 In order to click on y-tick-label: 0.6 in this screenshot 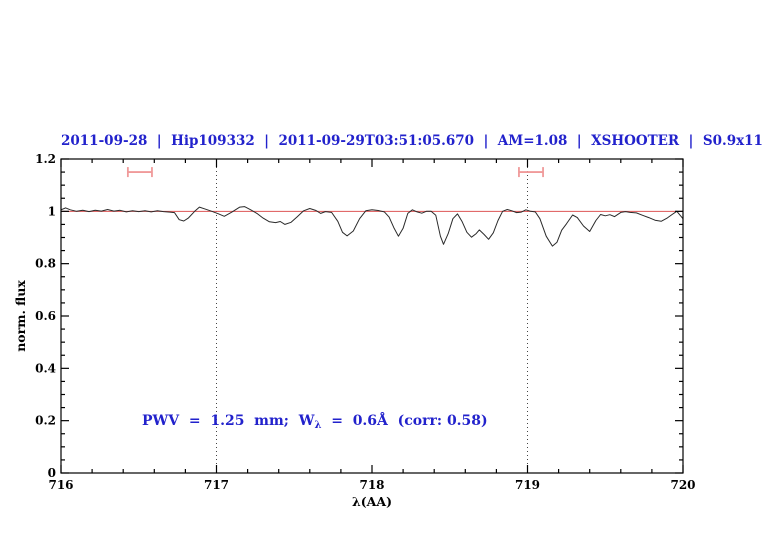, I will do `click(45, 316)`.